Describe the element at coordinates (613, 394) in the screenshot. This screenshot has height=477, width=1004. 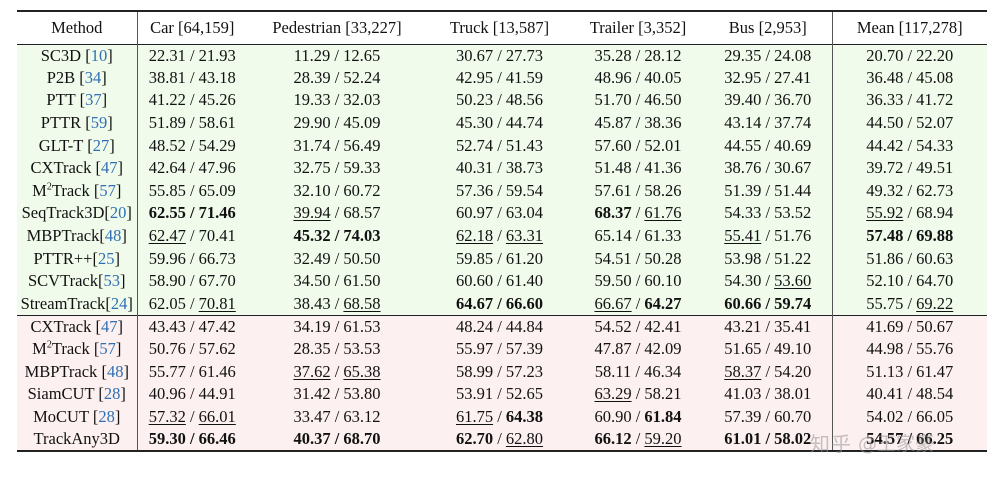
I see `success-score: 63.29` at that location.